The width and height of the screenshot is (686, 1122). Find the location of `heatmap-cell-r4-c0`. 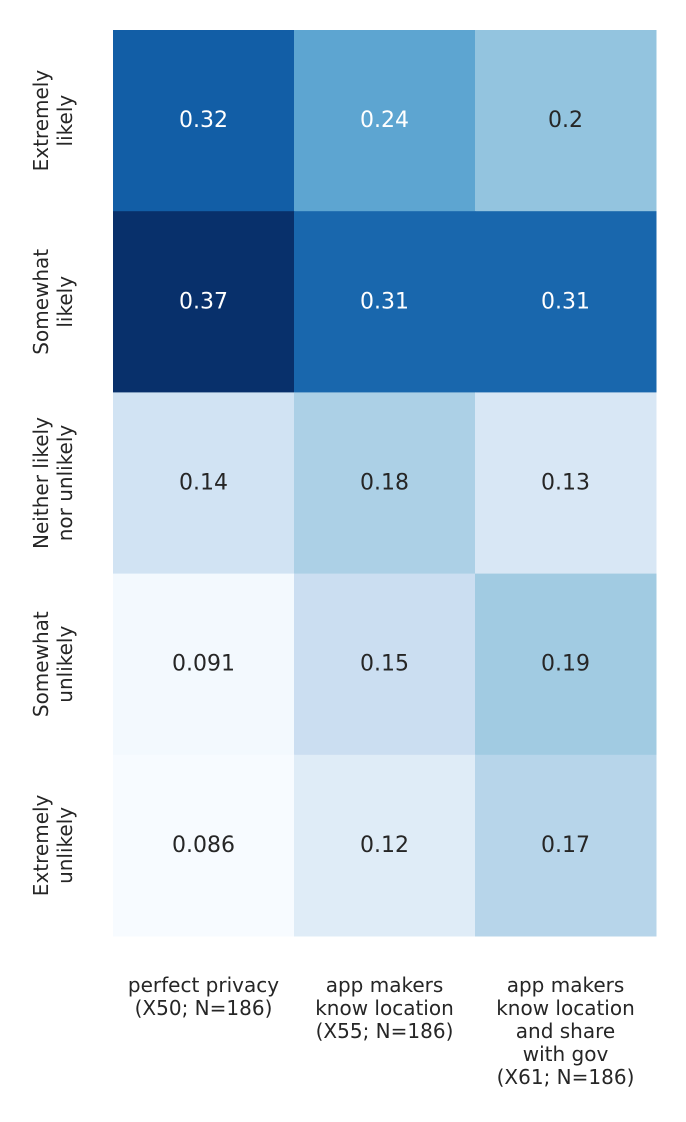

heatmap-cell-r4-c0 is located at coordinates (204, 845).